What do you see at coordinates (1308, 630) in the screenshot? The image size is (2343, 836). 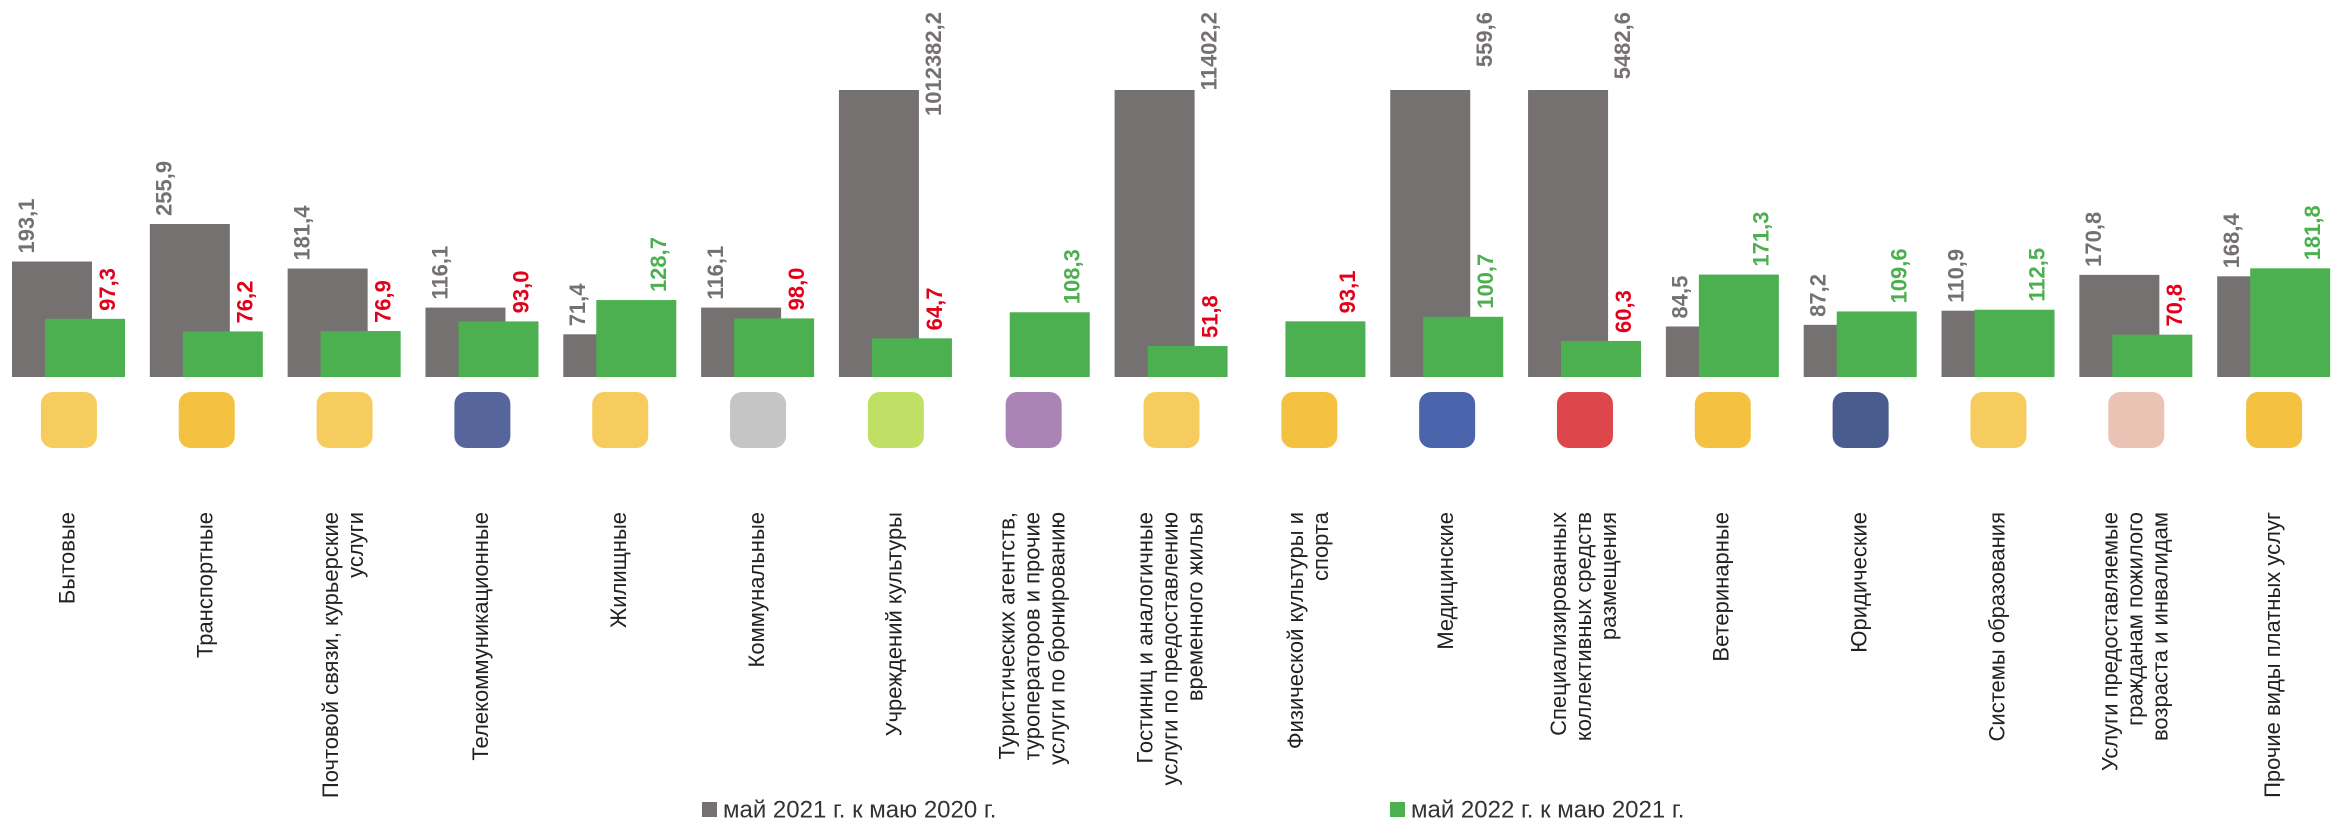 I see `x-tick-label: Физической культуры испорта` at bounding box center [1308, 630].